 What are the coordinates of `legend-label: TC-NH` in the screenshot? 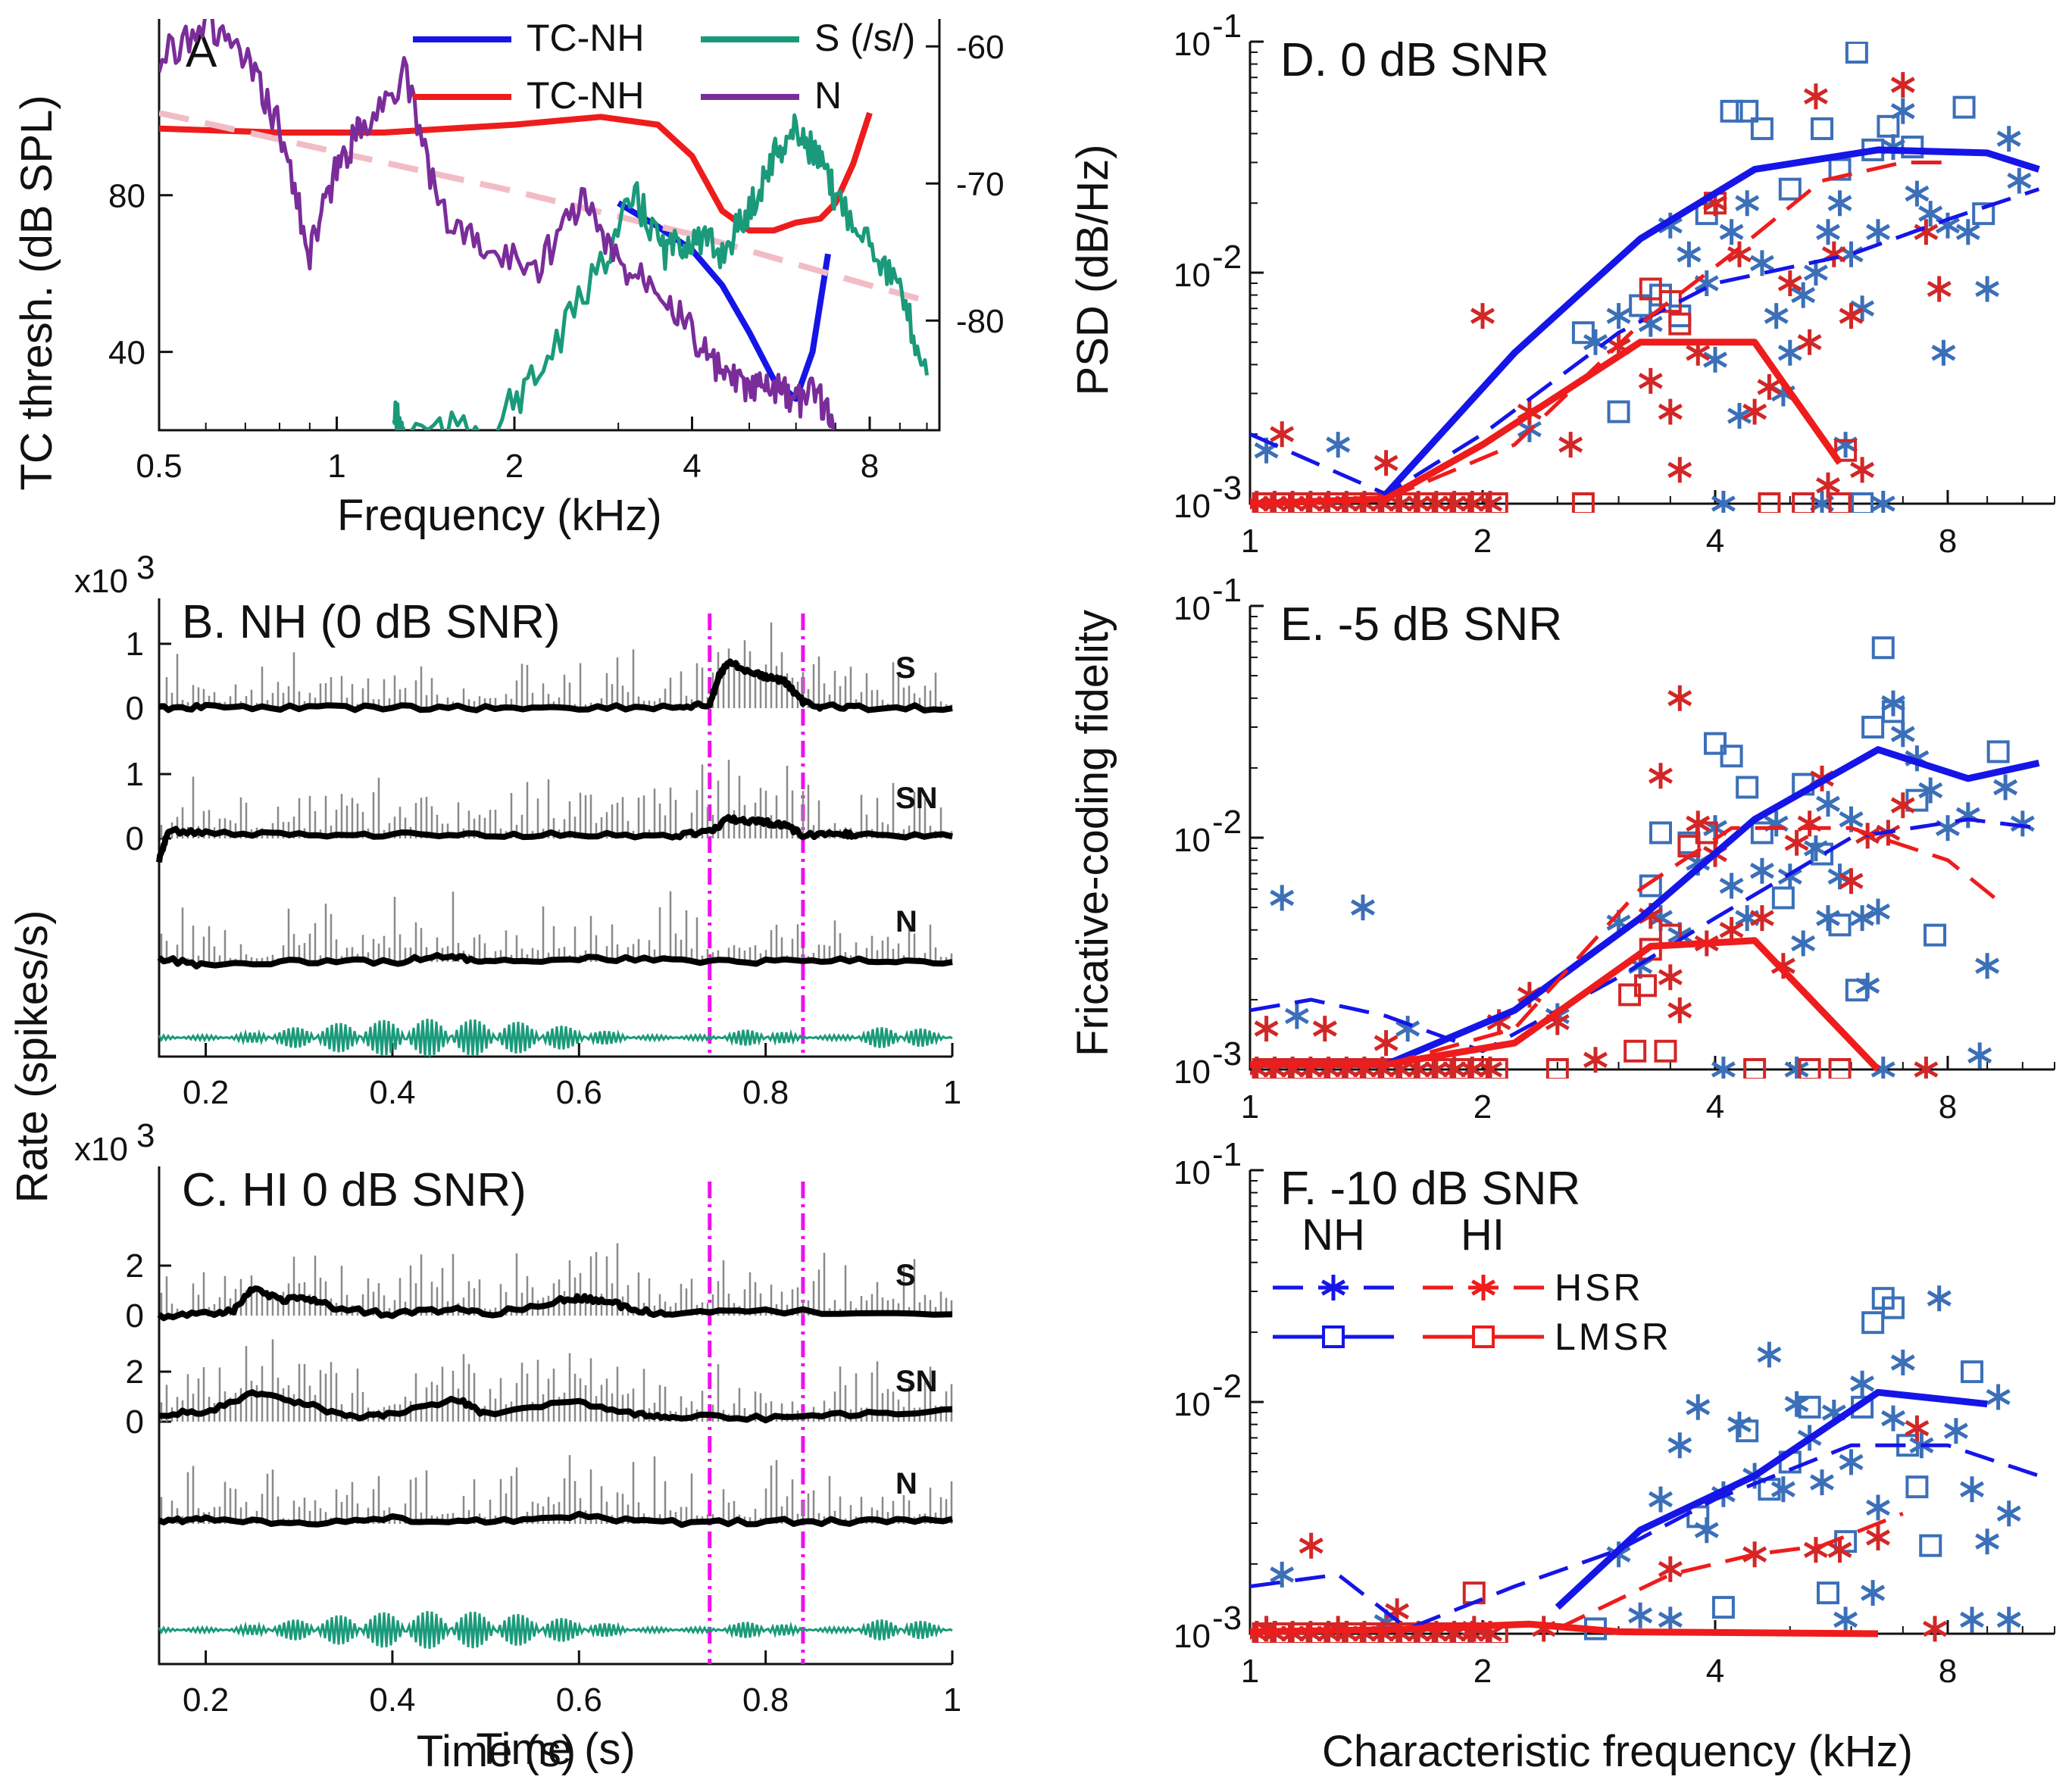 It's located at (586, 95).